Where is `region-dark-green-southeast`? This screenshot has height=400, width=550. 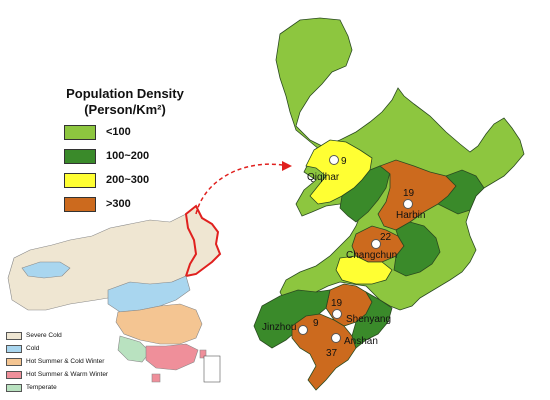 region-dark-green-southeast is located at coordinates (372, 319).